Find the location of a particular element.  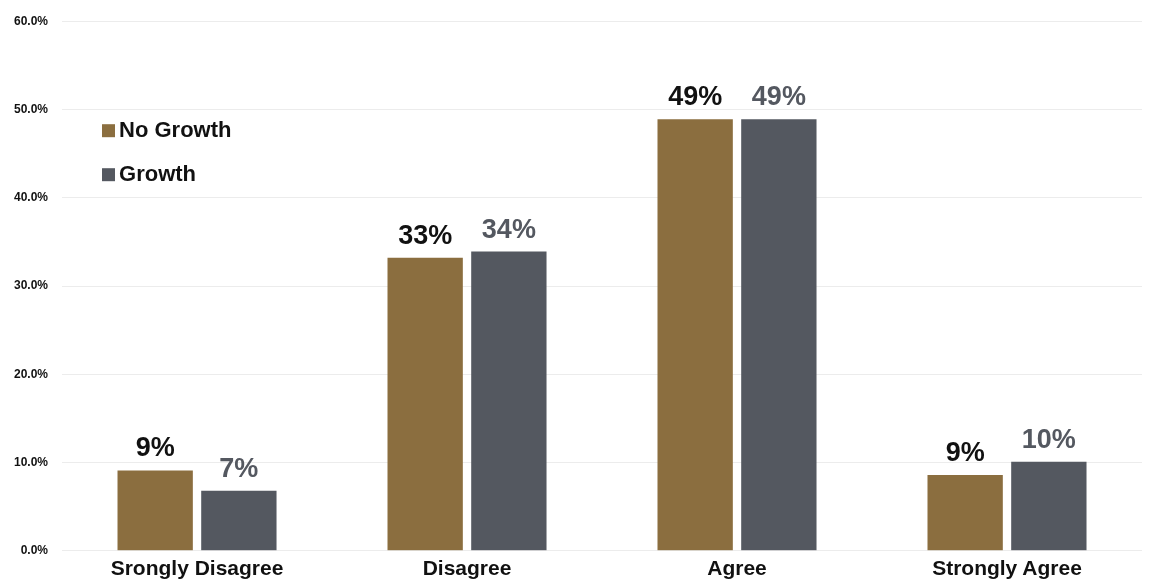

x-tick-label: Strongly Agree is located at coordinates (1007, 568).